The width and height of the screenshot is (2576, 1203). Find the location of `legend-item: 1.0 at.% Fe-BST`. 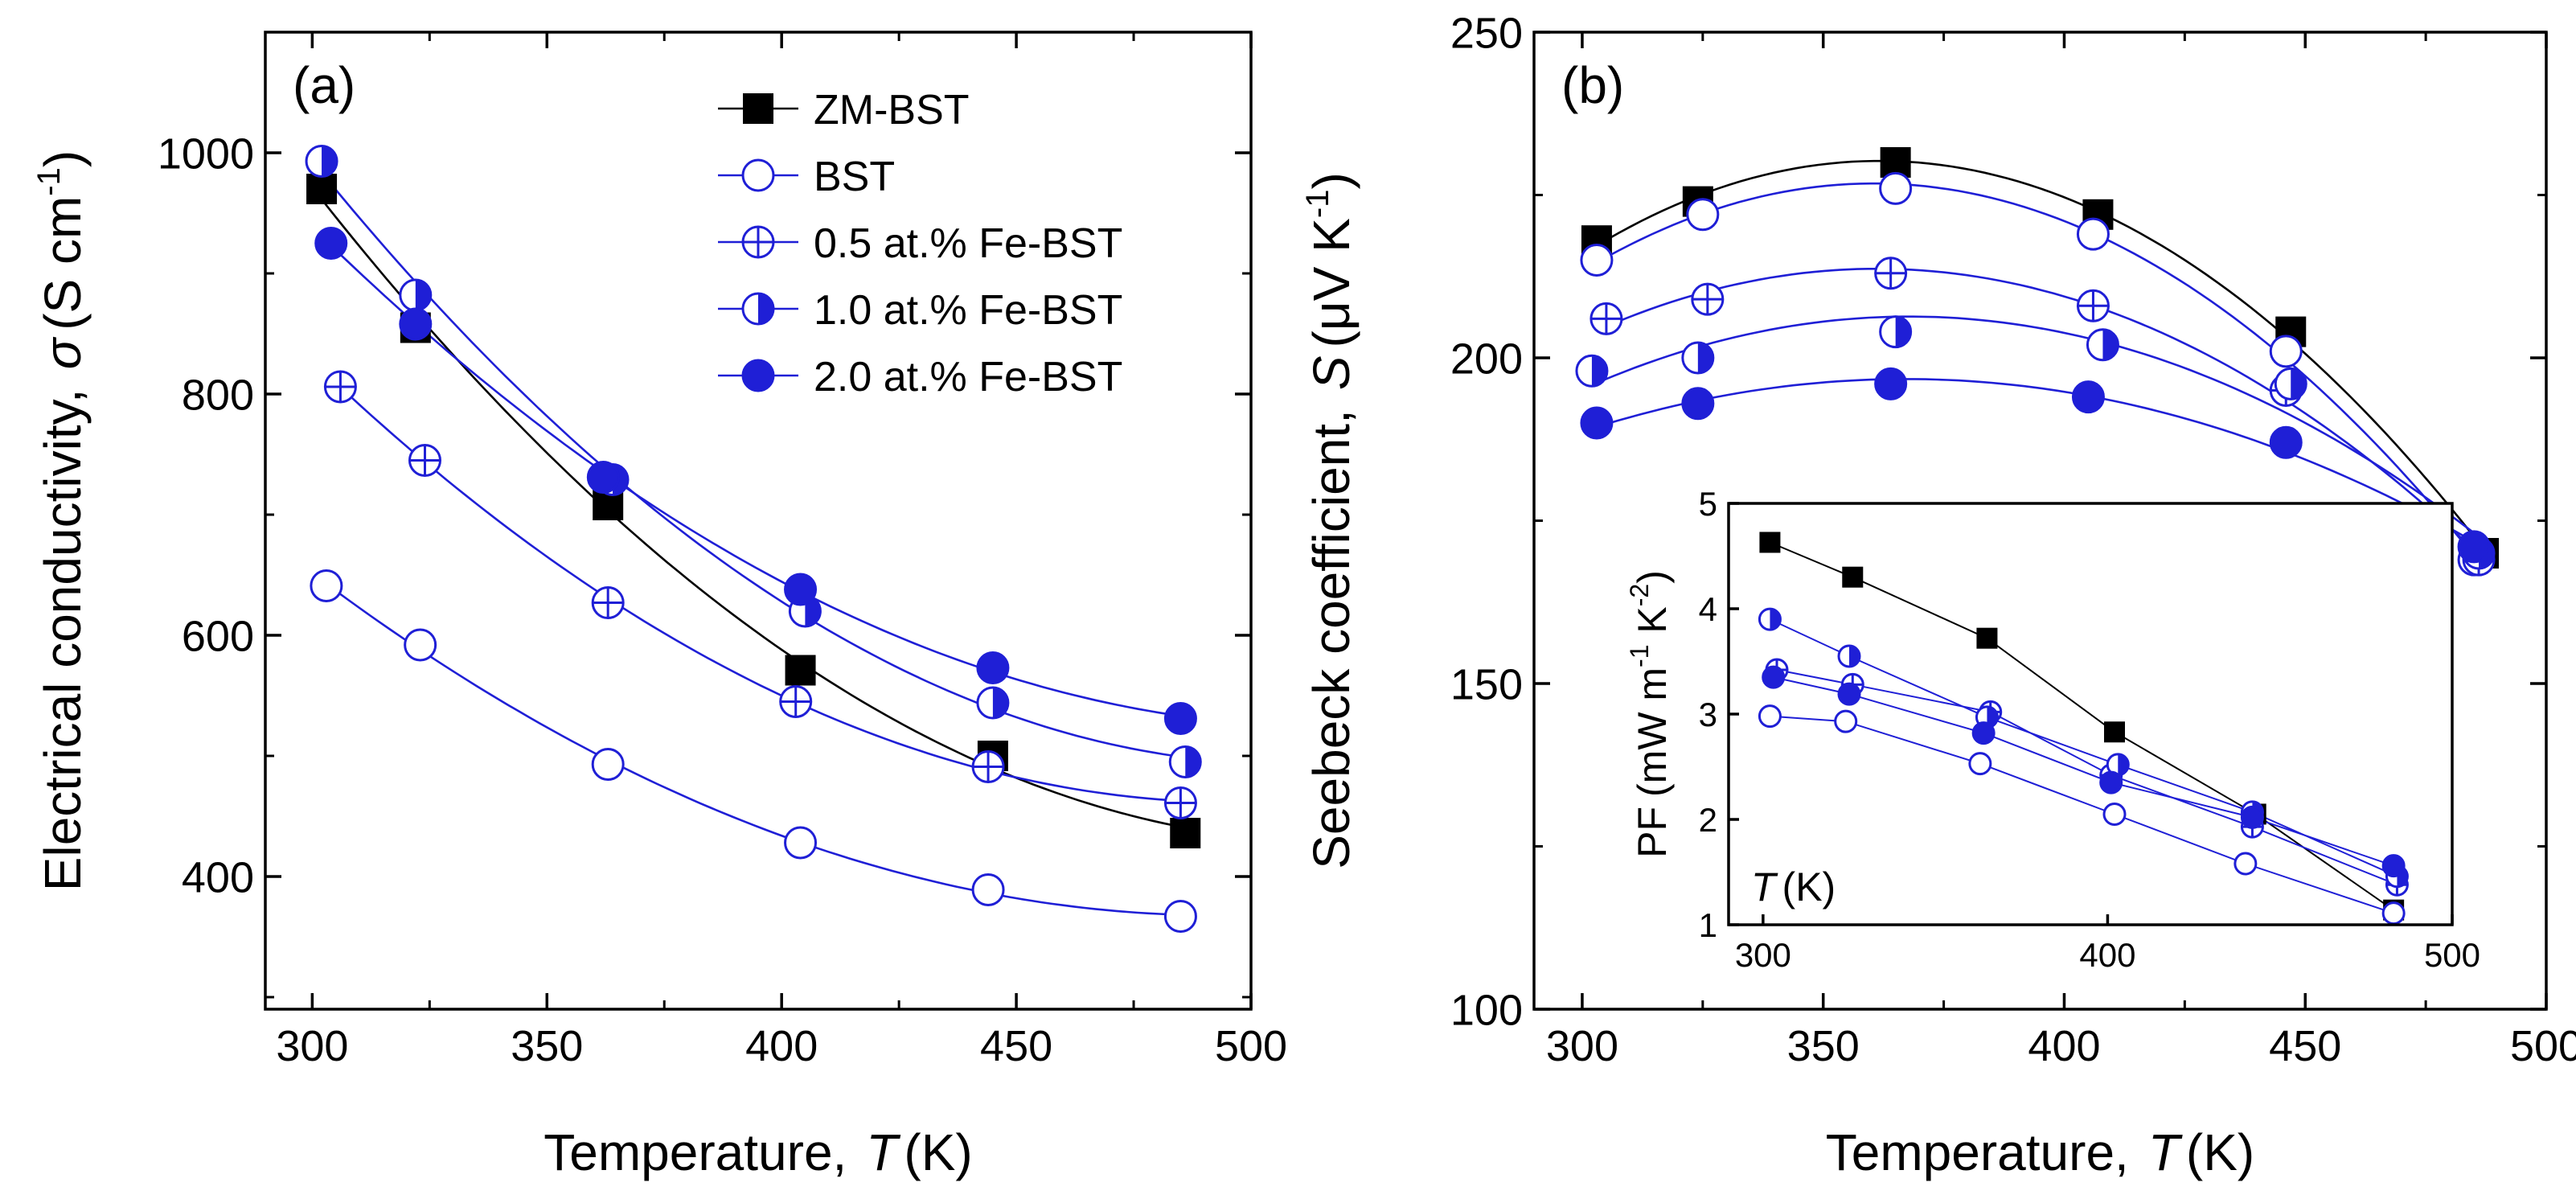

legend-item: 1.0 at.% Fe-BST is located at coordinates (920, 310).